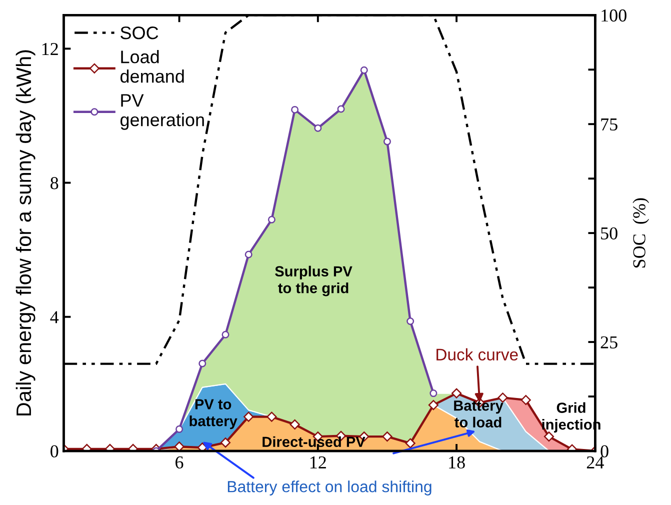 The image size is (671, 505). I want to click on x-tick-label: 12, so click(318, 462).